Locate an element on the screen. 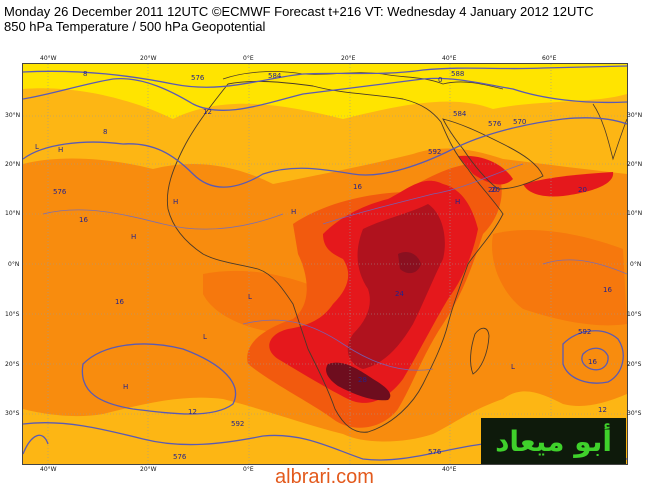 Image resolution: width=649 pixels, height=489 pixels. temperature-field-maroon-north is located at coordinates (409, 263).